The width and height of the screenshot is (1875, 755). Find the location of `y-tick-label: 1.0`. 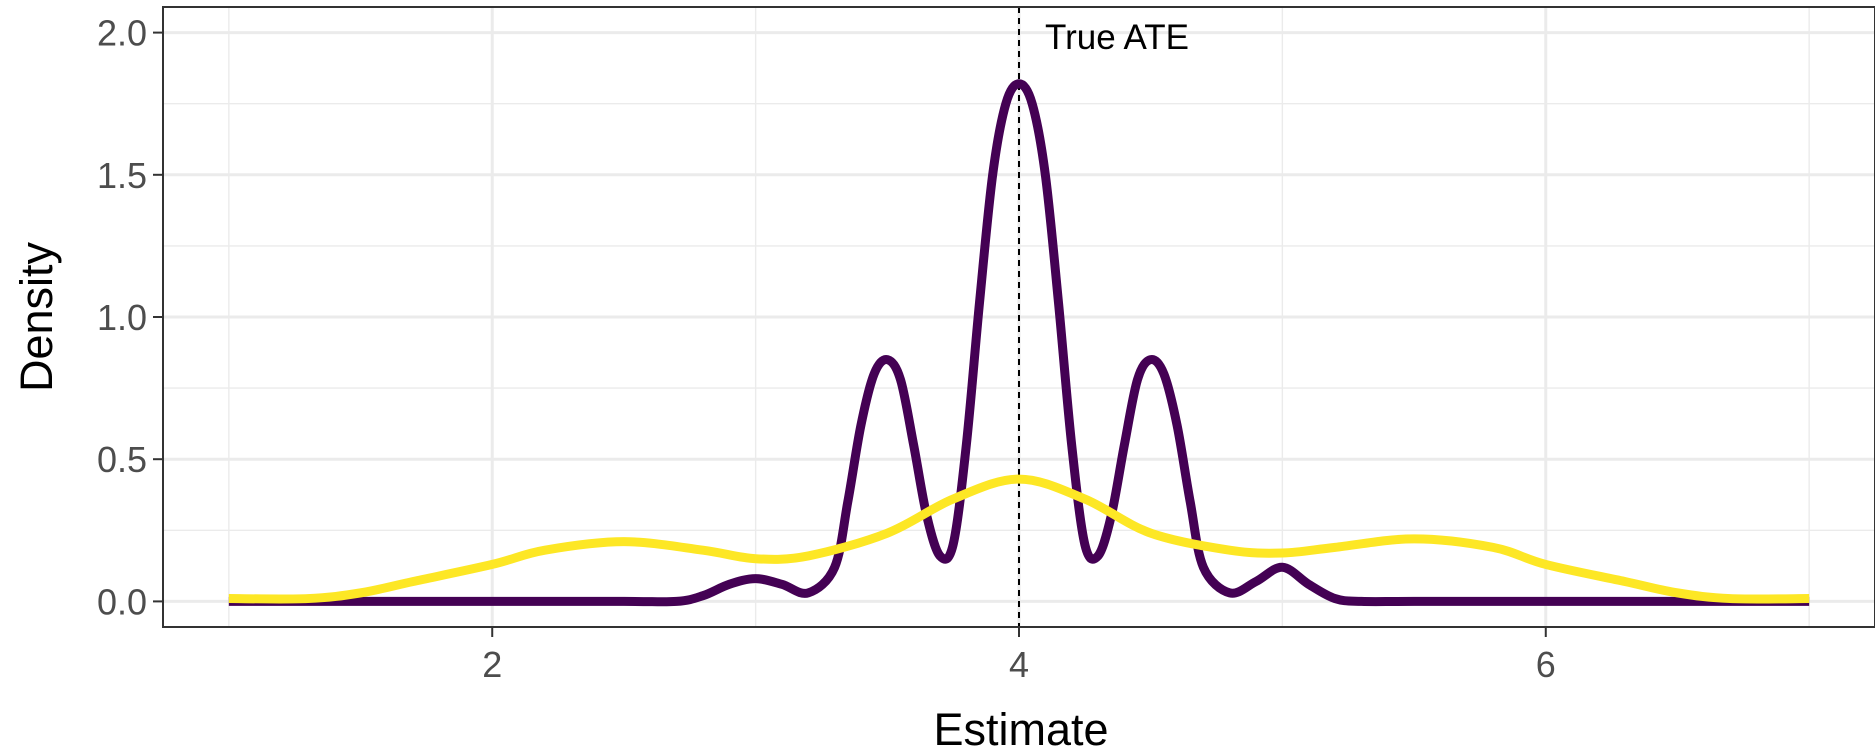

y-tick-label: 1.0 is located at coordinates (122, 317).